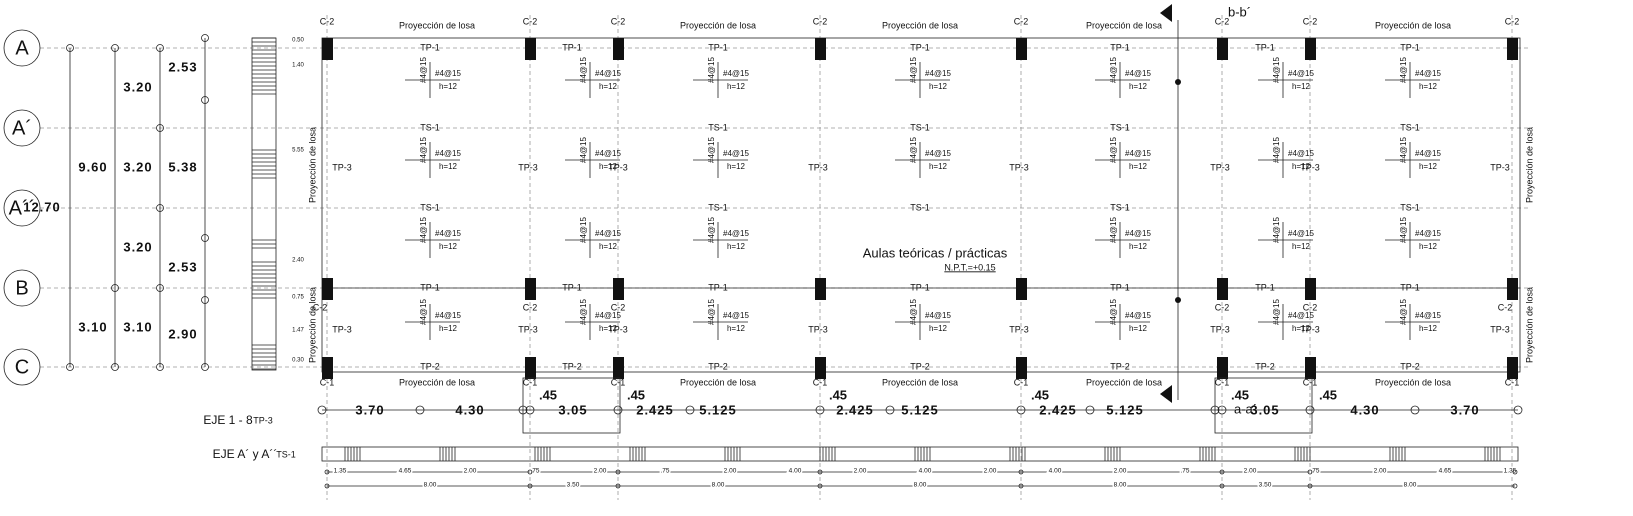 The image size is (1633, 516). I want to click on bottom-dim: 3.05, so click(572, 409).